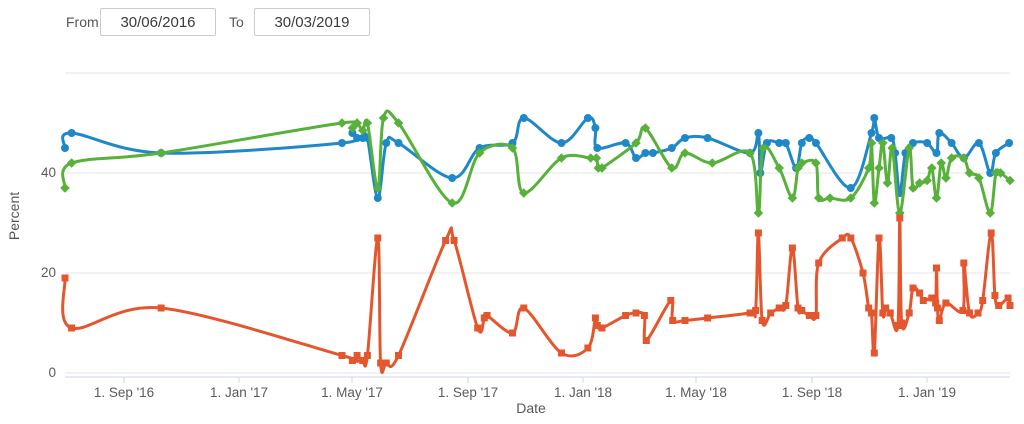 The width and height of the screenshot is (1024, 424). Describe the element at coordinates (239, 392) in the screenshot. I see `x-tick-label: 1. Jan '17` at that location.